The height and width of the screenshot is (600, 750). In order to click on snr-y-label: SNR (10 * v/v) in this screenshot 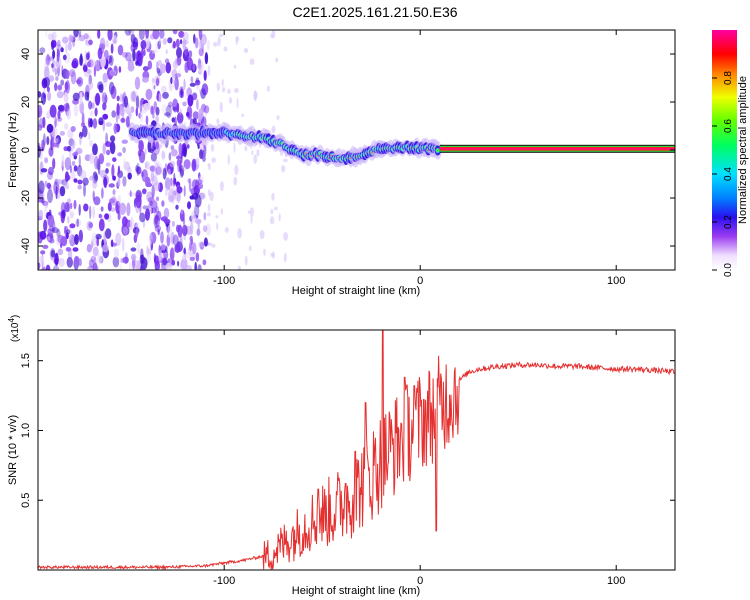, I will do `click(13, 450)`.